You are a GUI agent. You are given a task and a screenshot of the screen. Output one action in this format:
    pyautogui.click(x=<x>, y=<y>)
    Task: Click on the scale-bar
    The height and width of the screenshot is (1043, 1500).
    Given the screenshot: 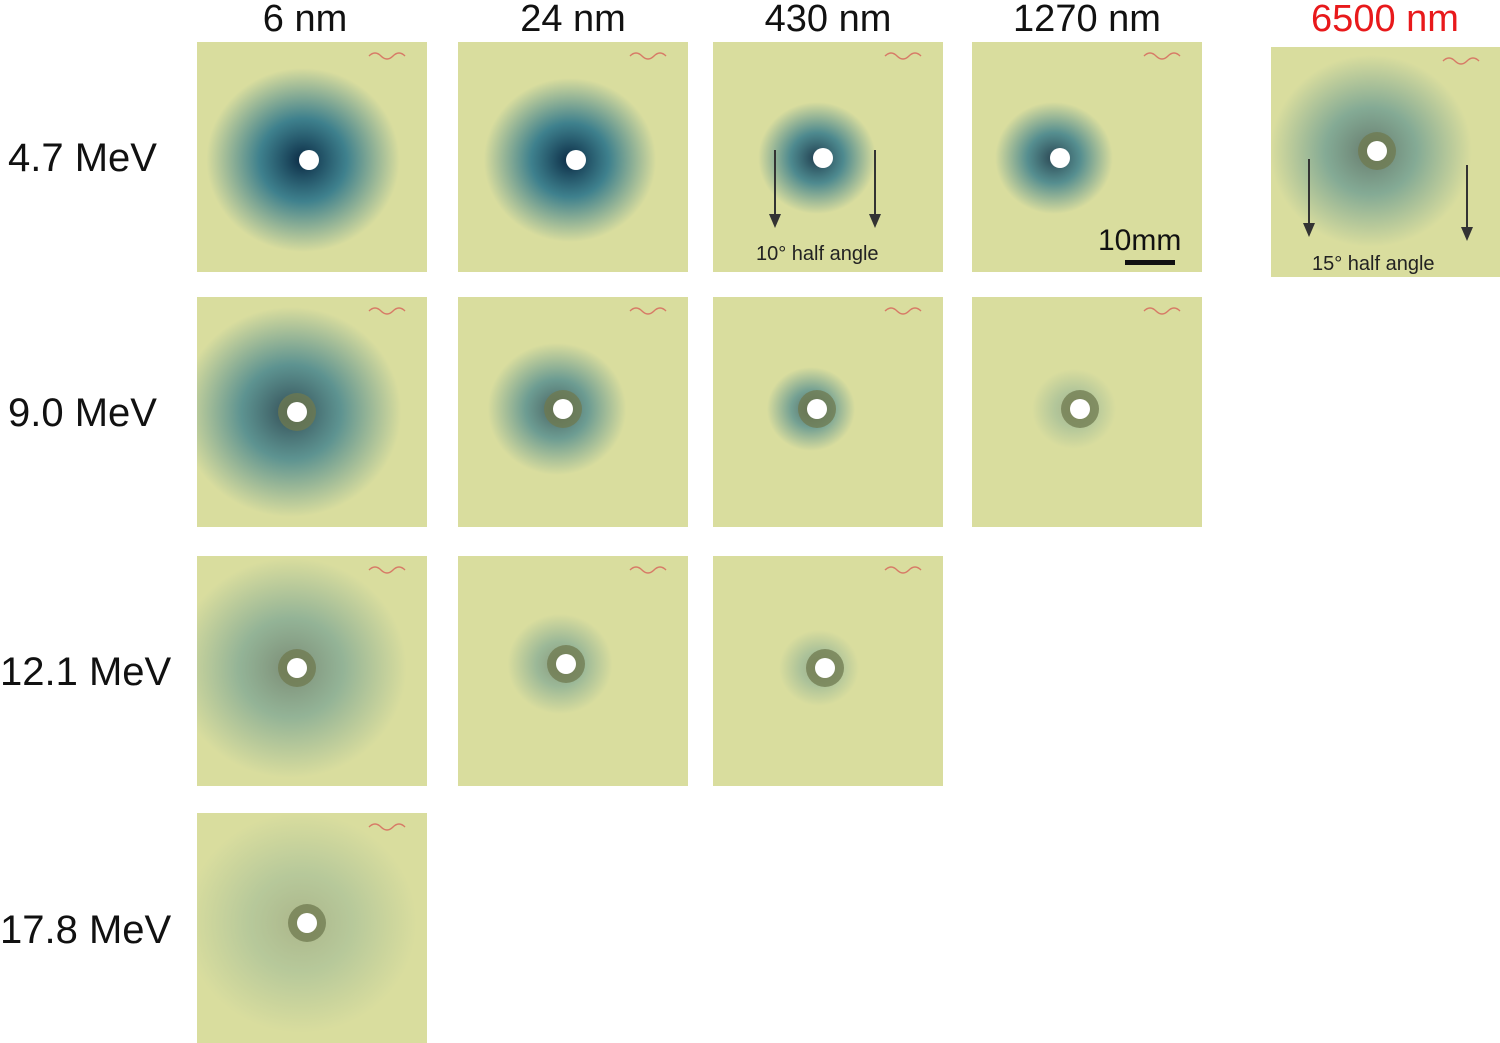 What is the action you would take?
    pyautogui.click(x=1150, y=262)
    